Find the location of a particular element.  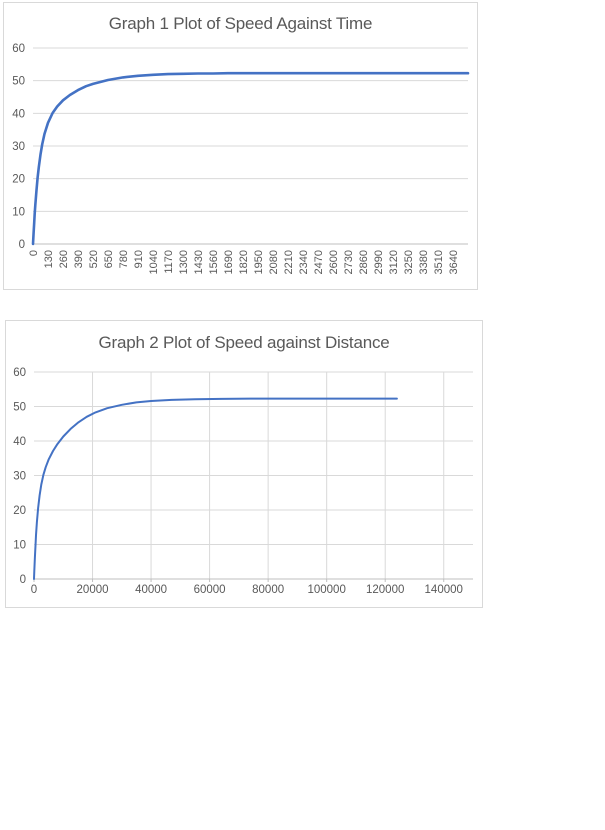

x-tick-label: 3250 is located at coordinates (409, 262).